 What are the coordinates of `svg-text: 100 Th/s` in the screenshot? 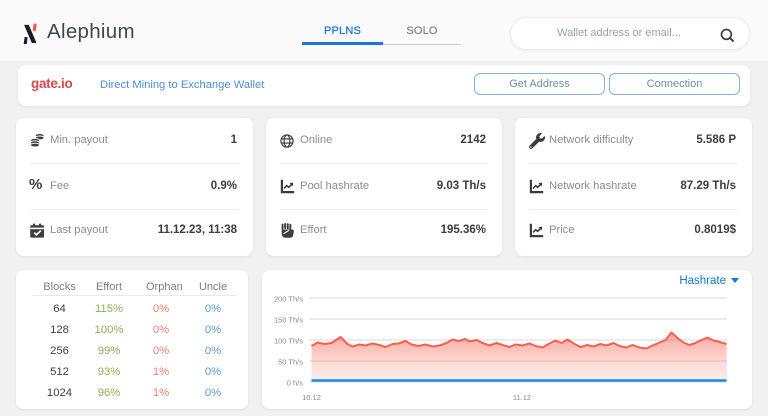 It's located at (288, 341).